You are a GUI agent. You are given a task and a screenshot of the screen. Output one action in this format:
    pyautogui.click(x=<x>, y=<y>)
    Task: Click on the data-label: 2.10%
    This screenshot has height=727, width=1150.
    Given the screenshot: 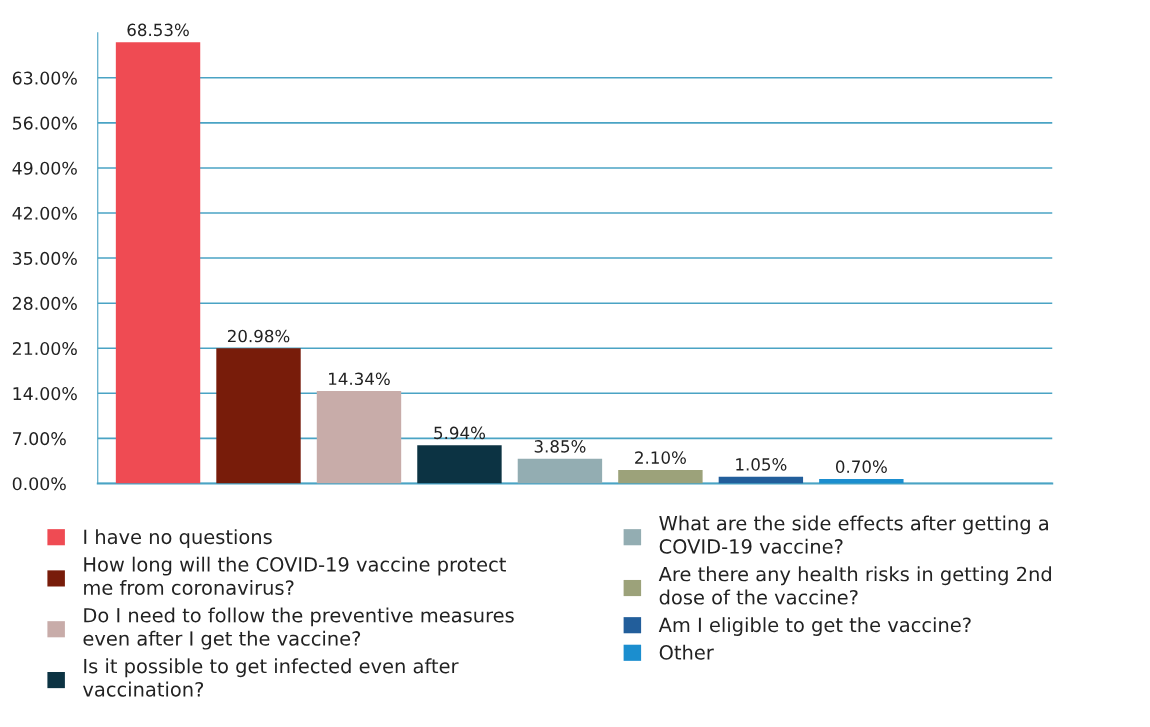 What is the action you would take?
    pyautogui.click(x=660, y=457)
    